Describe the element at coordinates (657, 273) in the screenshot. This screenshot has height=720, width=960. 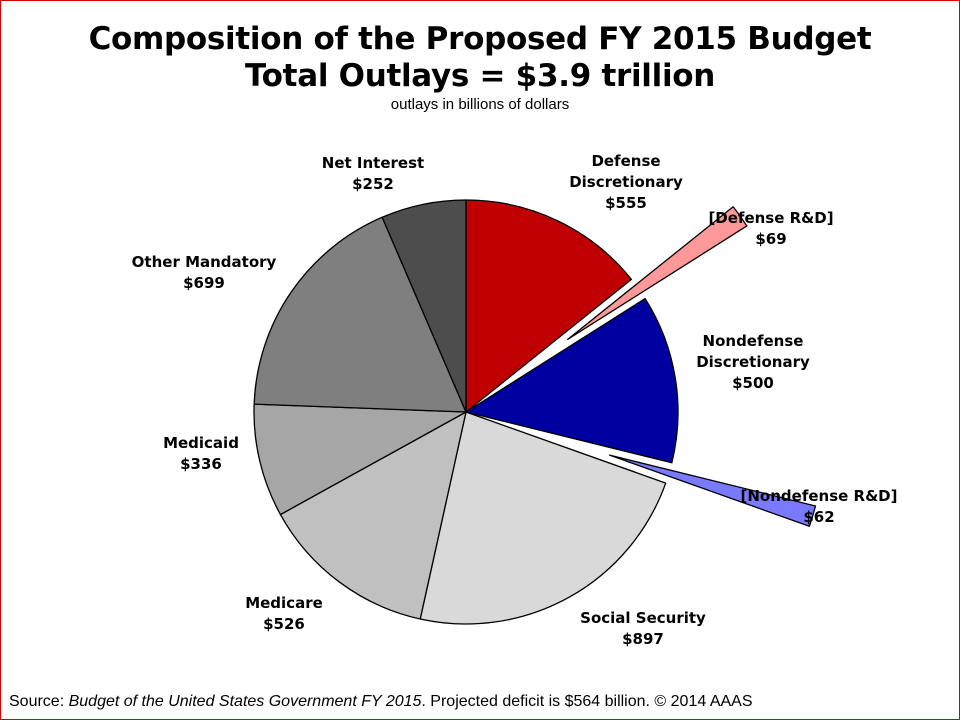
I see `slice-defense-rd` at that location.